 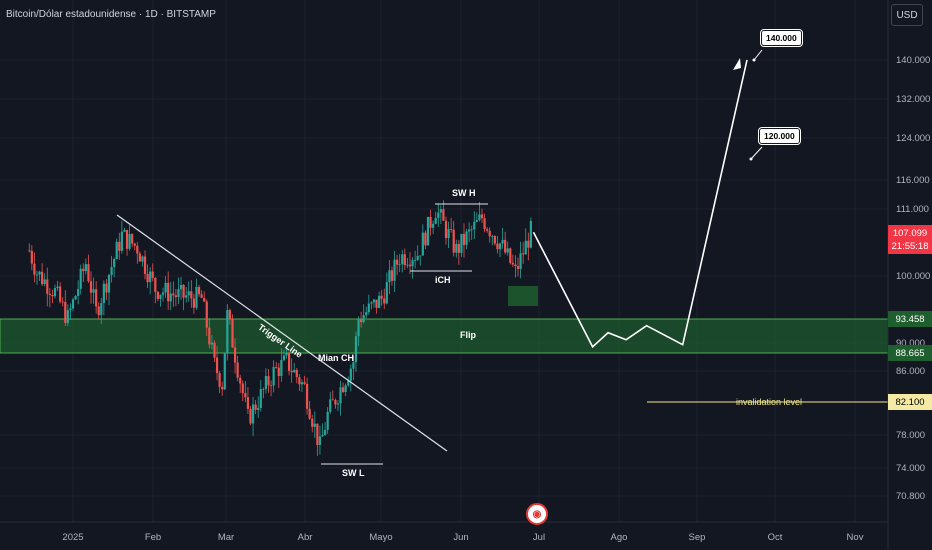 What do you see at coordinates (910, 233) in the screenshot?
I see `last-price-tag: 107.099` at bounding box center [910, 233].